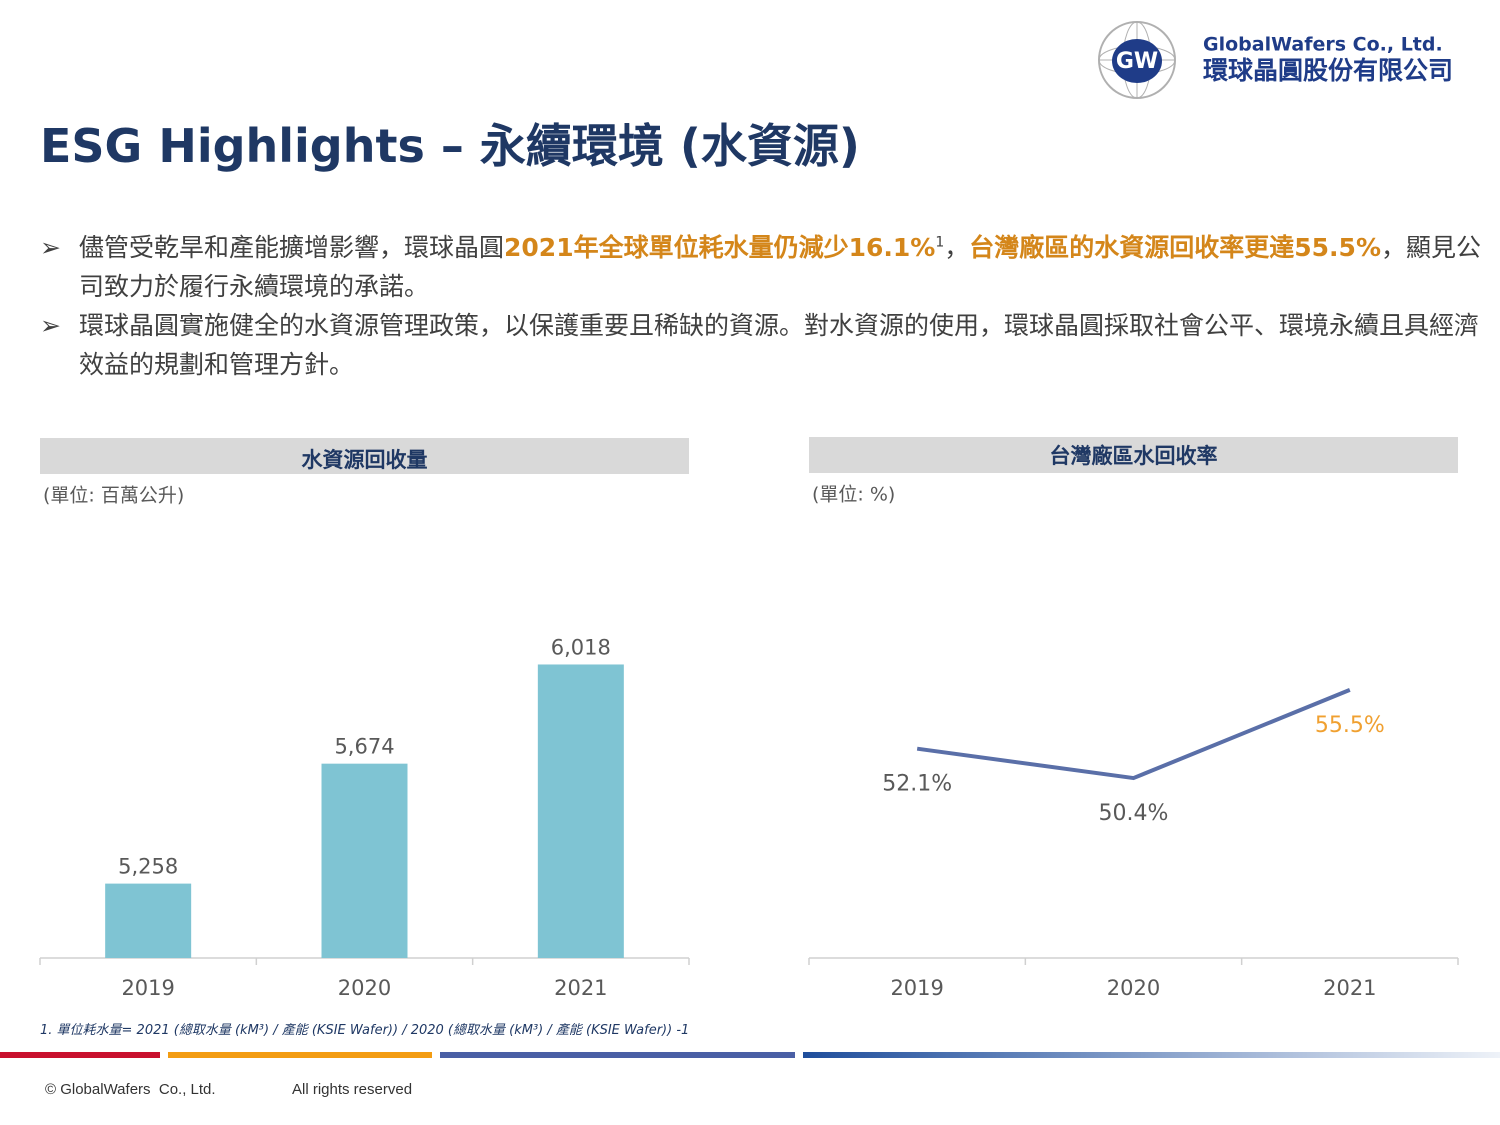 This screenshot has width=1500, height=1125. I want to click on data-label: 5,674, so click(364, 747).